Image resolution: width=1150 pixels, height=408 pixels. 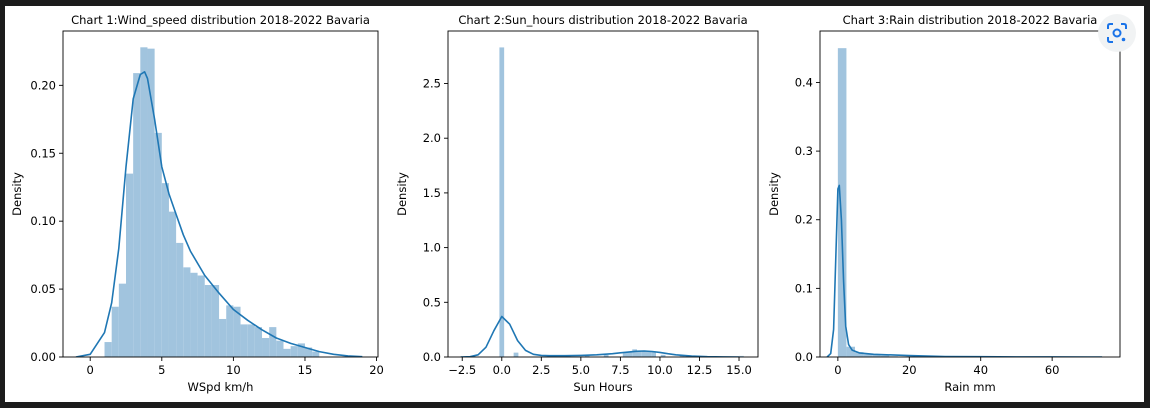 I want to click on google-lens-button, so click(x=1117, y=33).